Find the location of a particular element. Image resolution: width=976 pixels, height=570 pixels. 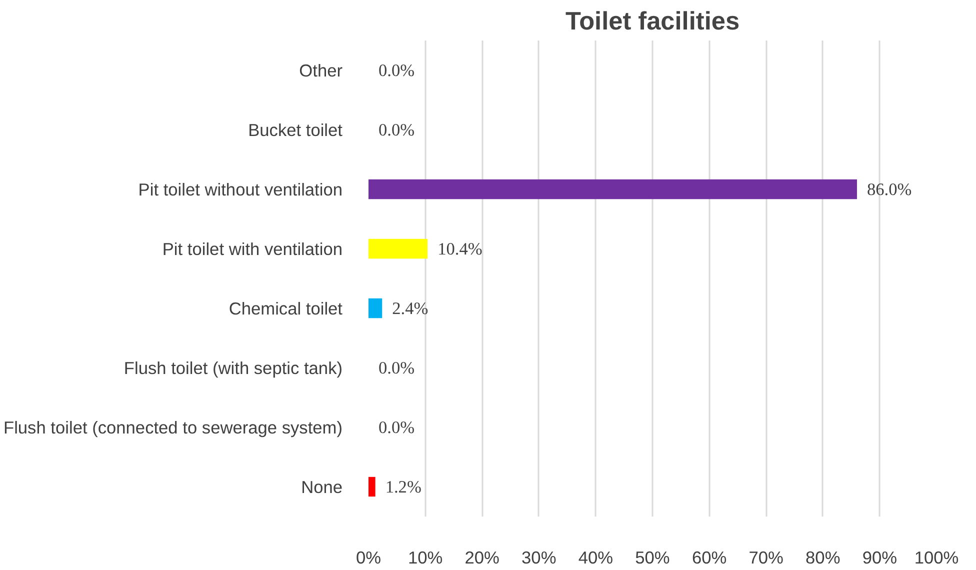

x-tick-label: 80% is located at coordinates (823, 558).